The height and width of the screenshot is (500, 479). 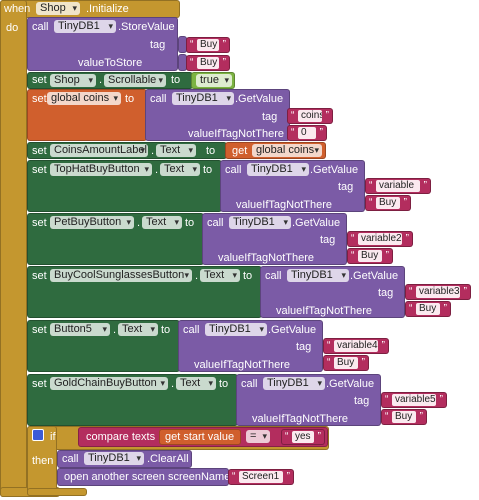 What do you see at coordinates (214, 80) in the screenshot?
I see `boolean-dropdown: true` at bounding box center [214, 80].